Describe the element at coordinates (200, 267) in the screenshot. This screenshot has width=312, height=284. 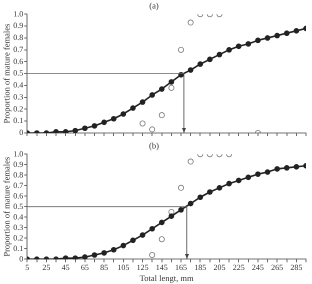
I see `x-tick-label: 185` at that location.